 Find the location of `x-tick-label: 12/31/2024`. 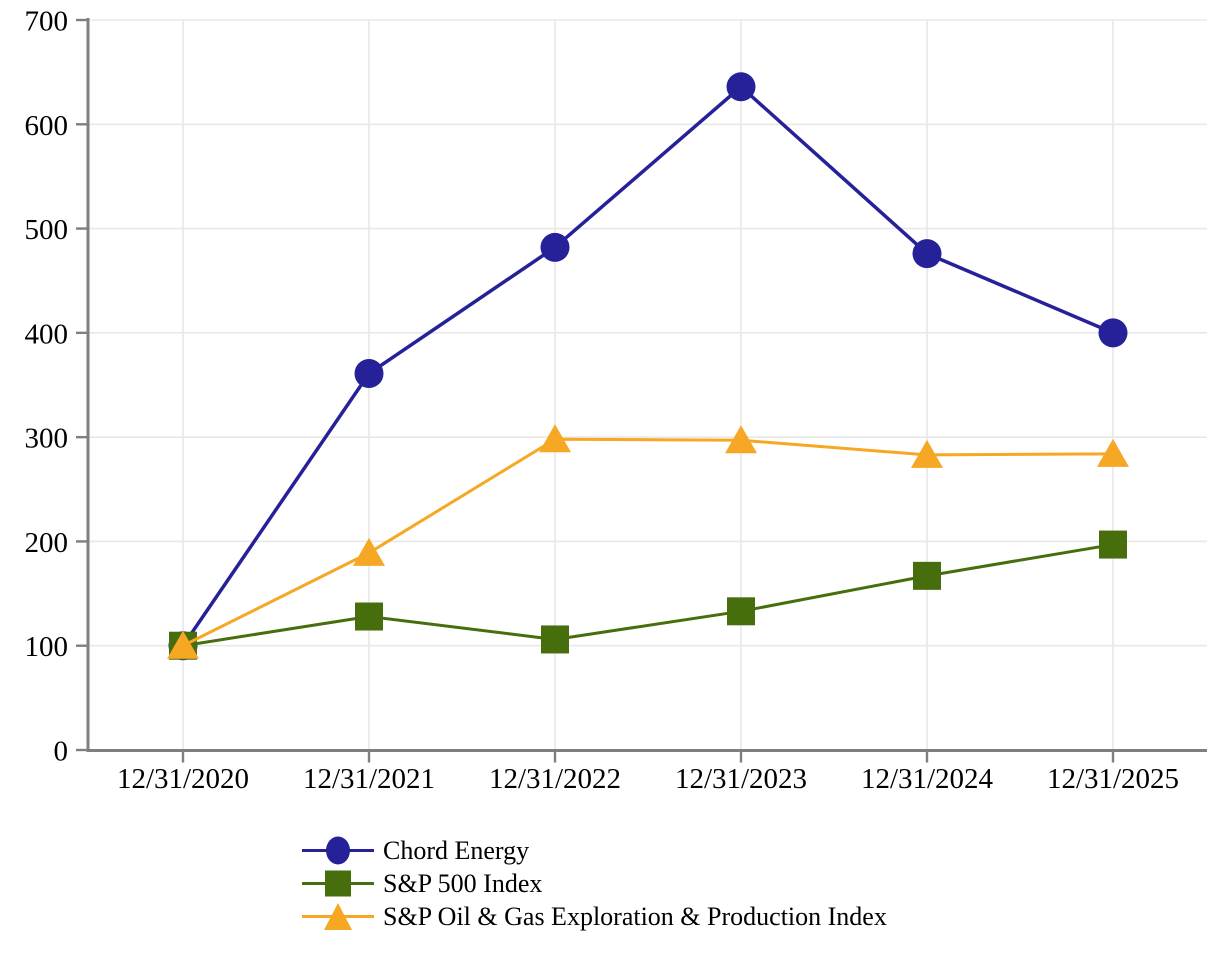

x-tick-label: 12/31/2024 is located at coordinates (927, 779).